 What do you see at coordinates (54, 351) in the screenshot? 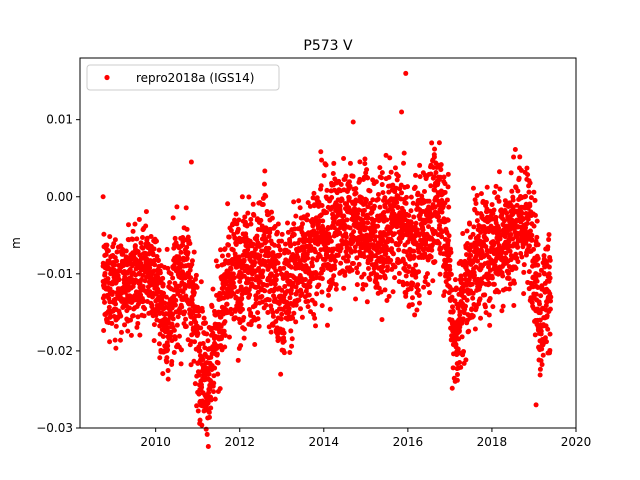
I see `y-tick-label: −0.02` at bounding box center [54, 351].